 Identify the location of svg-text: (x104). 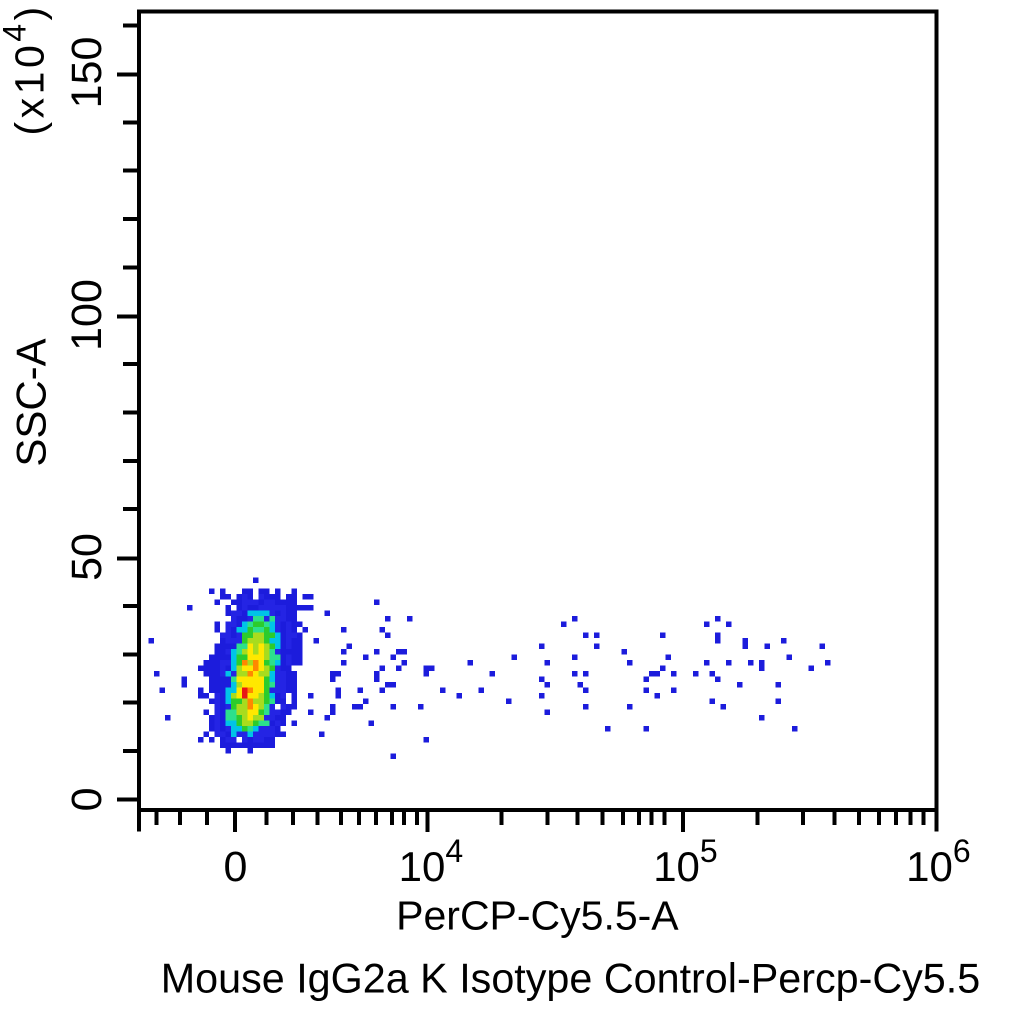
(26, 69).